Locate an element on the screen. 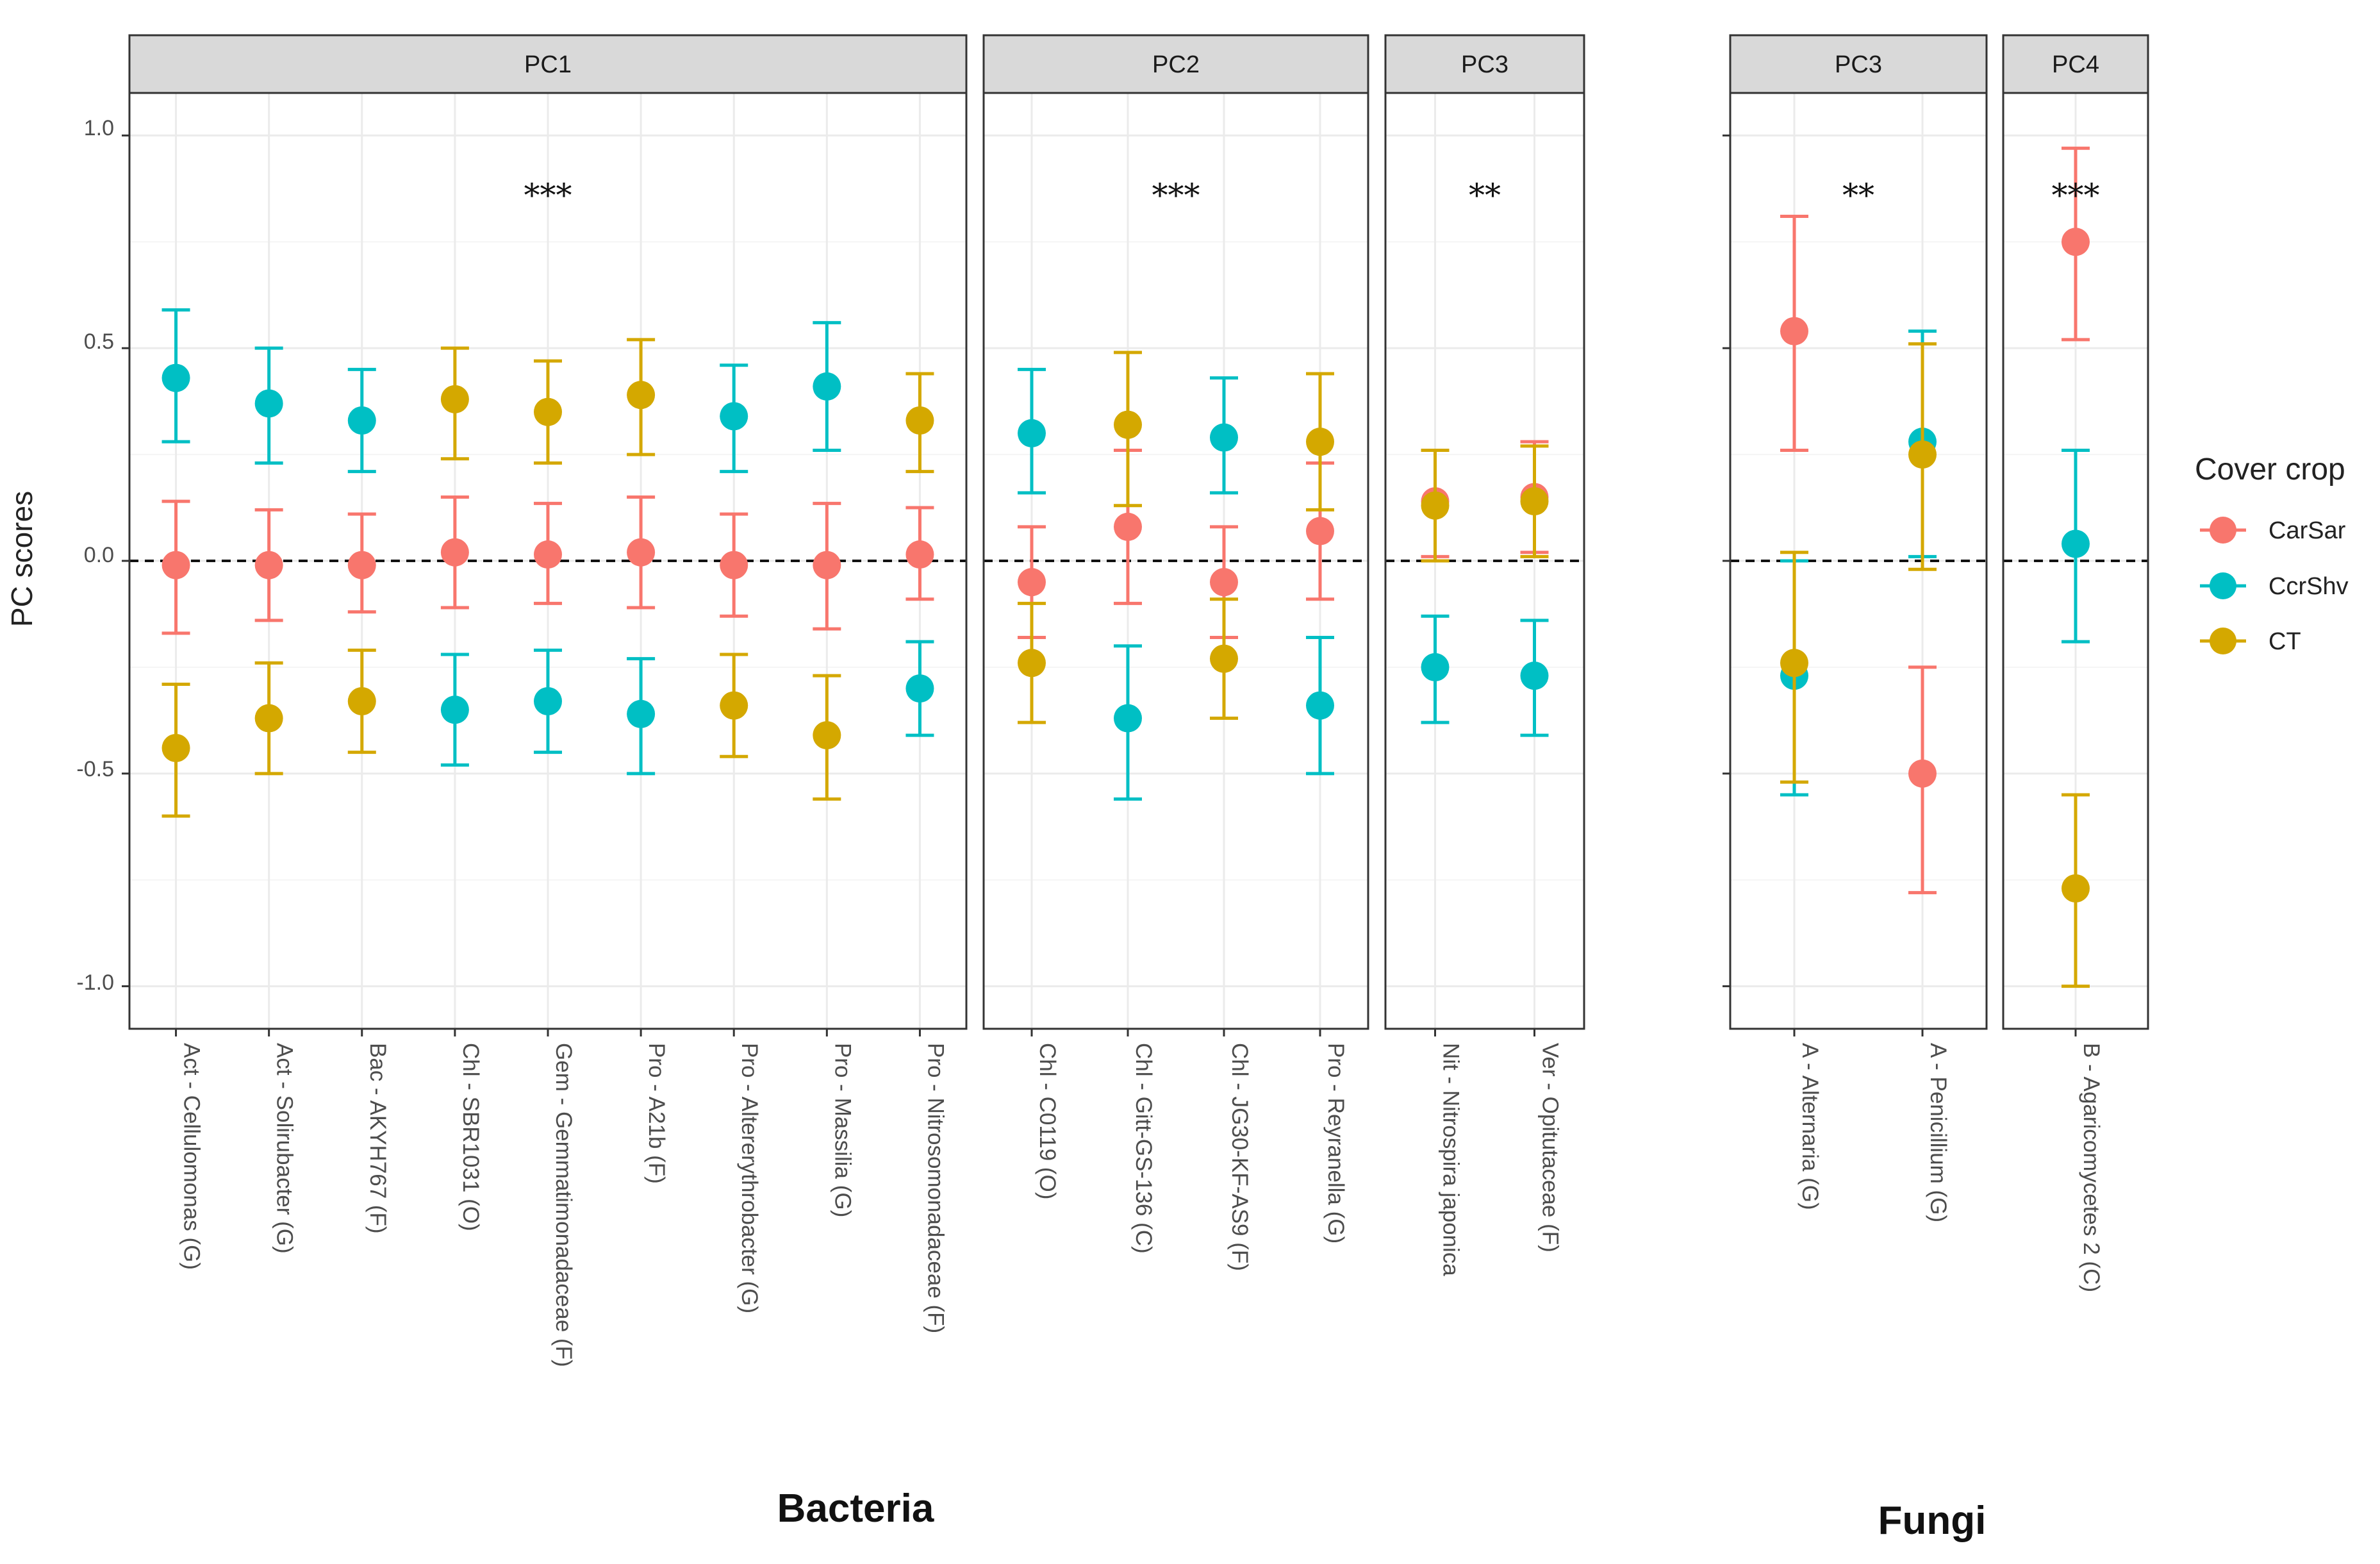 The width and height of the screenshot is (2380, 1564). x-tick-label: Nit - Nitrospira japonica is located at coordinates (1451, 1159).